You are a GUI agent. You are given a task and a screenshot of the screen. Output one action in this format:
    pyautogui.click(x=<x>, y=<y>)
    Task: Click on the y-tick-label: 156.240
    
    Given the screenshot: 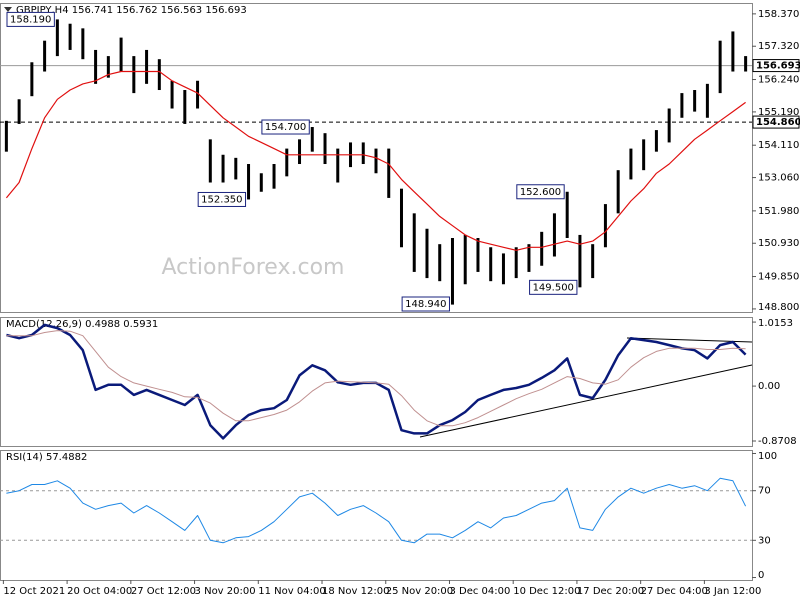 What is the action you would take?
    pyautogui.click(x=778, y=80)
    